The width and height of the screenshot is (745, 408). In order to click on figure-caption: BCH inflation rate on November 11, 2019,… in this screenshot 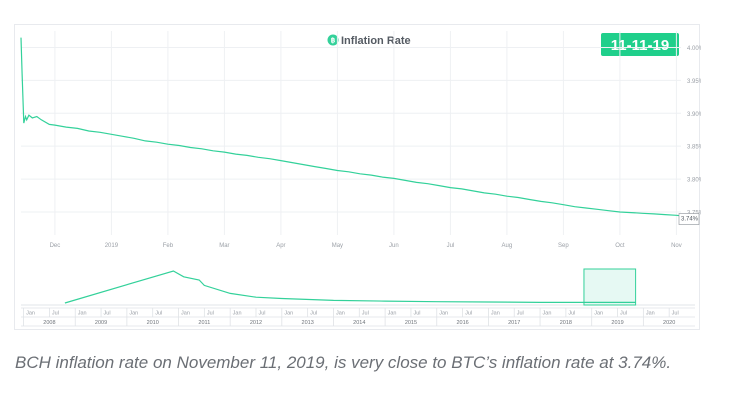, I will do `click(343, 362)`.